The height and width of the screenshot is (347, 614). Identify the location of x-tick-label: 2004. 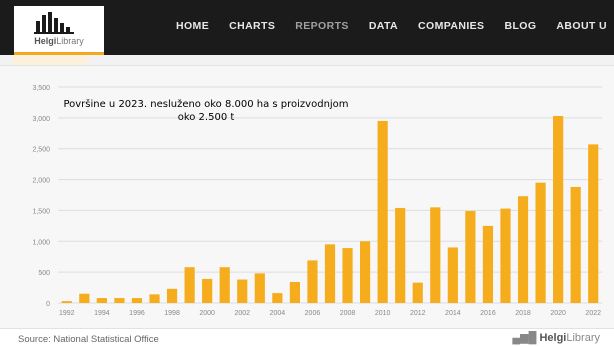
(278, 313).